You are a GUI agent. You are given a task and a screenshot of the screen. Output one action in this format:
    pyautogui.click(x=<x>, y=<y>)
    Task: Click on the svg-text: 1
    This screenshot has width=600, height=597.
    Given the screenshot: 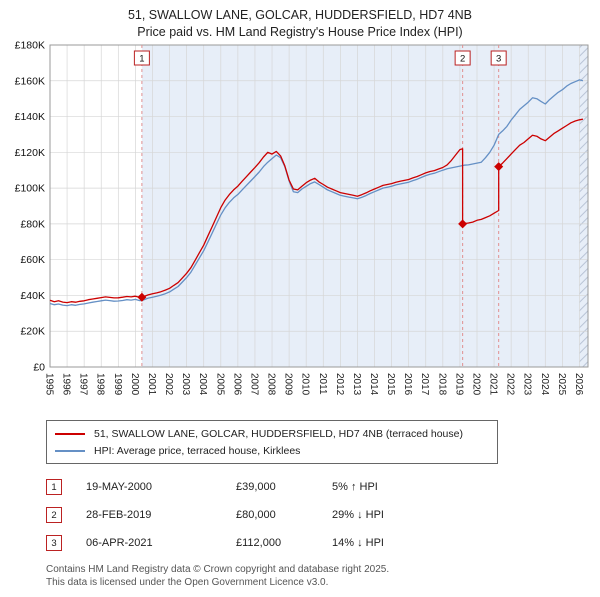 What is the action you would take?
    pyautogui.click(x=141, y=59)
    